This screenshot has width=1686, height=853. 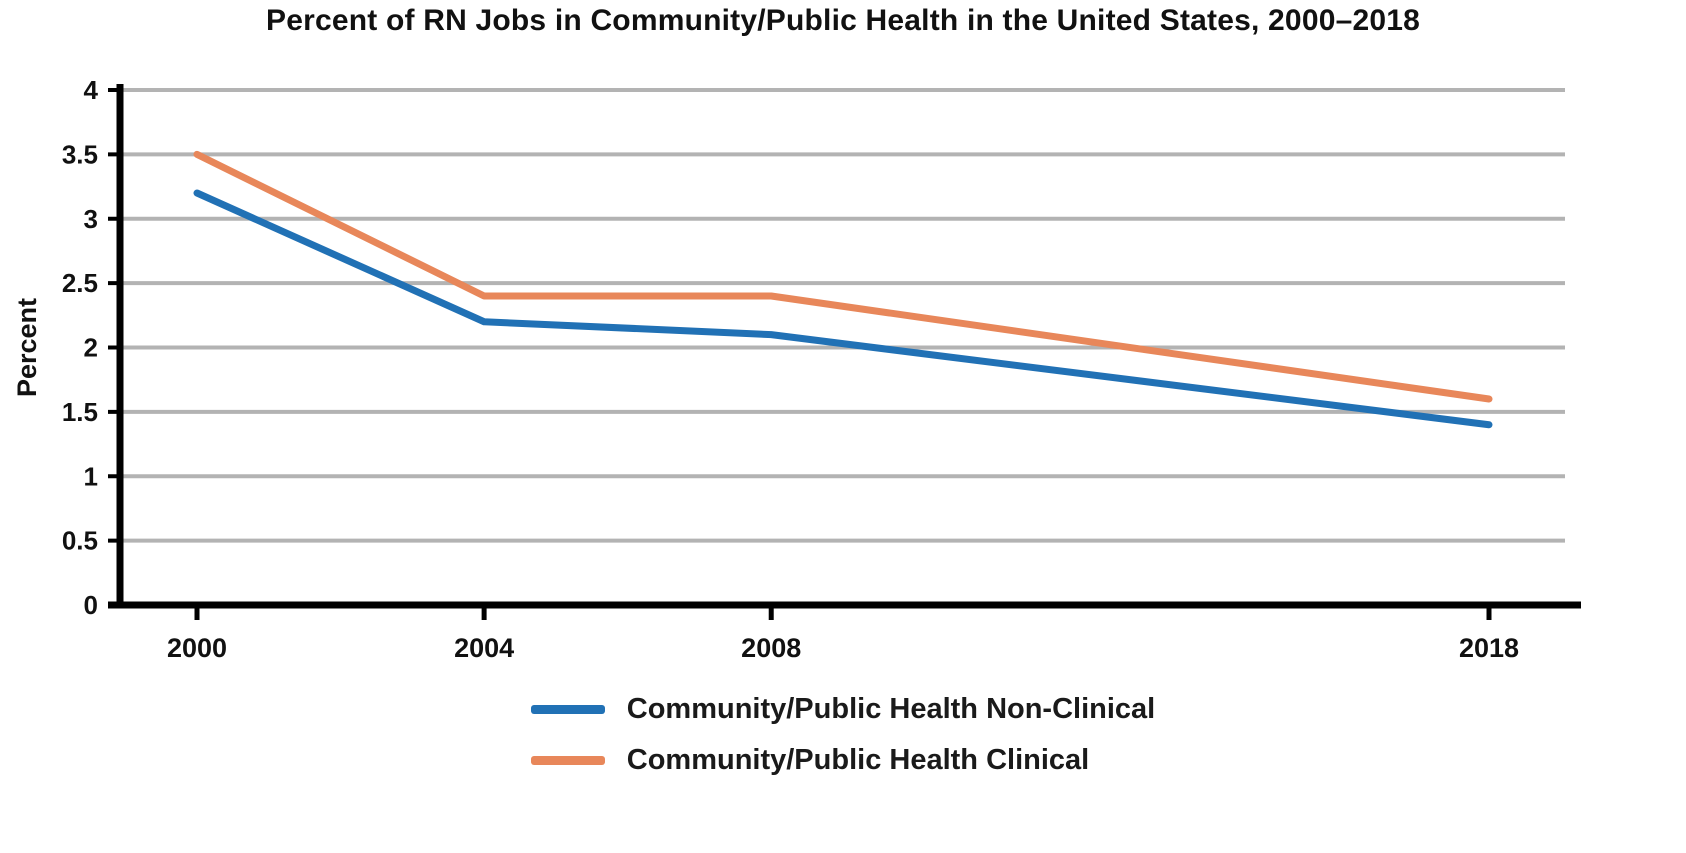 What do you see at coordinates (891, 709) in the screenshot?
I see `legend-label: Community/Public Health Non-Clinical` at bounding box center [891, 709].